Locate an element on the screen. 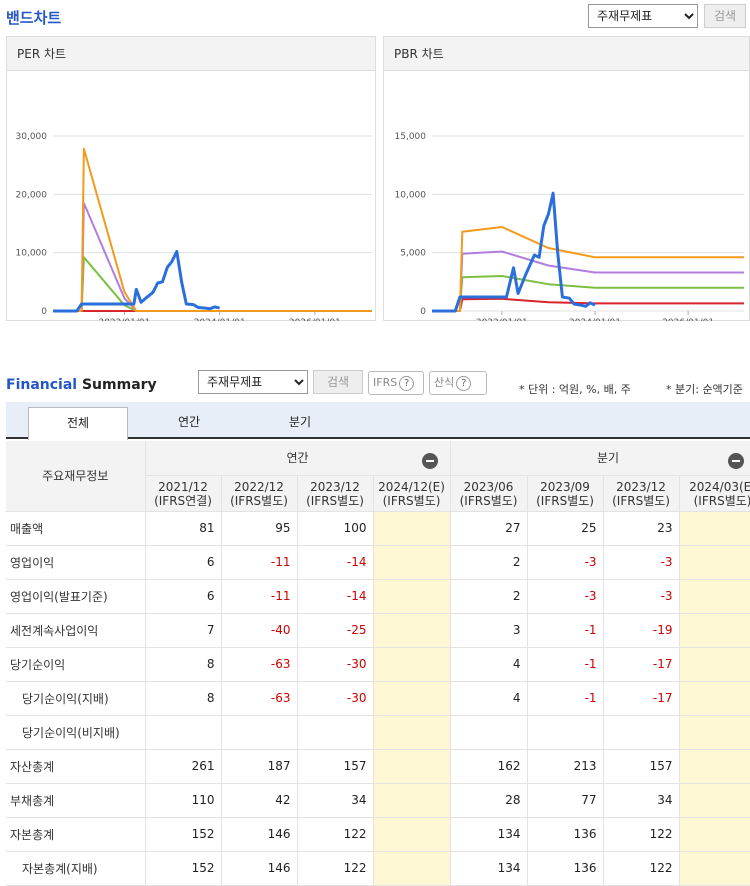  period-header: 2023/09 (IFRS별도) is located at coordinates (565, 493).